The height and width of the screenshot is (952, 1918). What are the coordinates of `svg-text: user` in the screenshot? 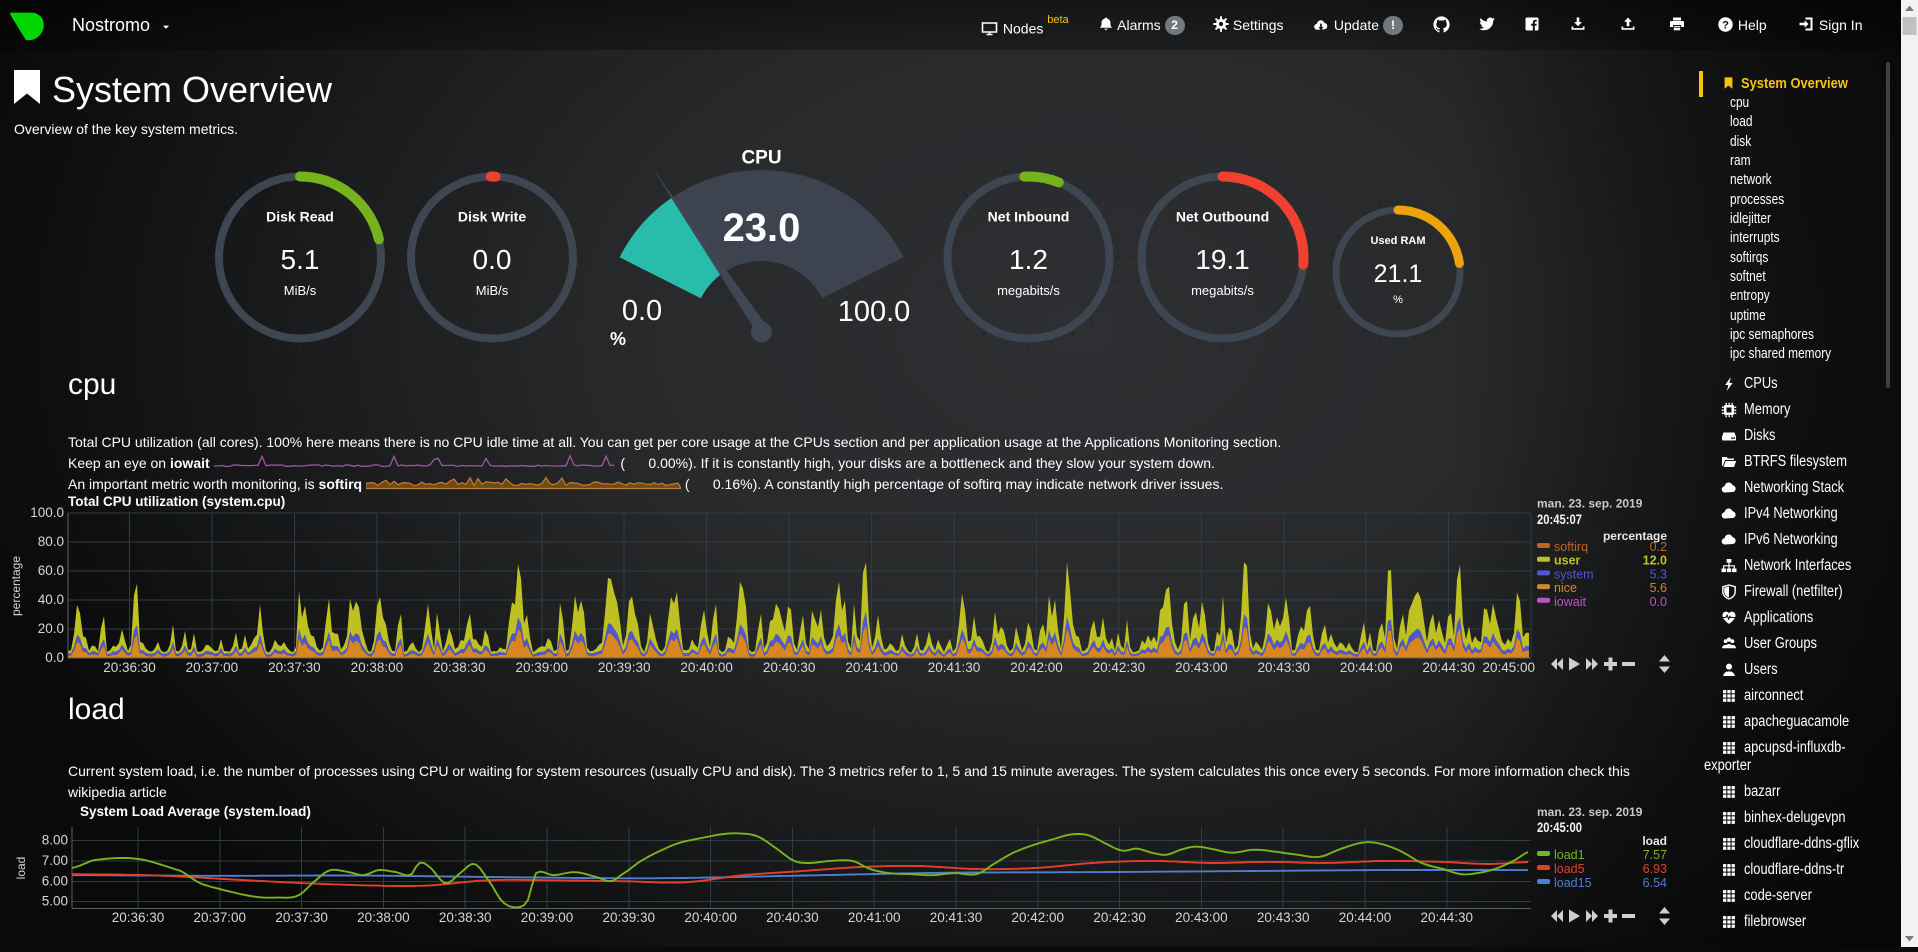 It's located at (1567, 561).